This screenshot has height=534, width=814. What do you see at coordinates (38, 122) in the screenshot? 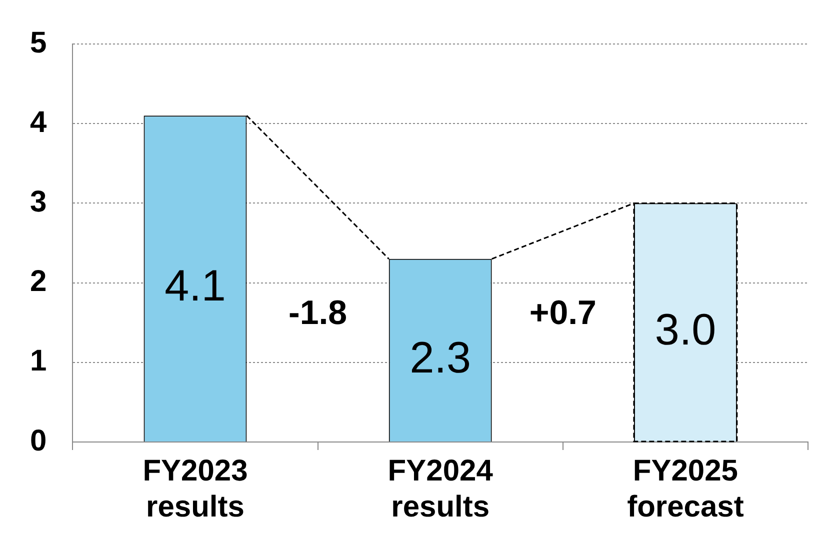
I see `y-tick-label: 4` at bounding box center [38, 122].